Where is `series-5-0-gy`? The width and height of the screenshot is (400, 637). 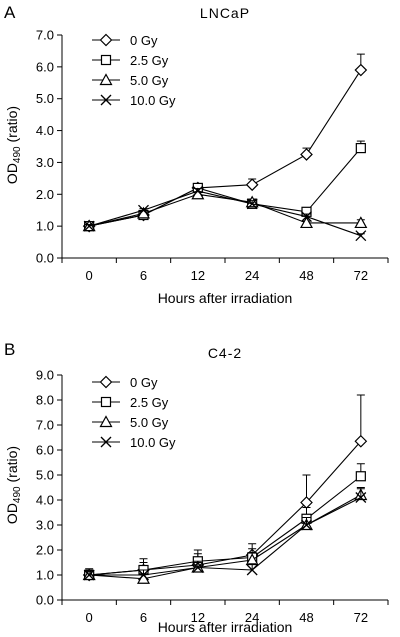 series-5-0-gy is located at coordinates (225, 209).